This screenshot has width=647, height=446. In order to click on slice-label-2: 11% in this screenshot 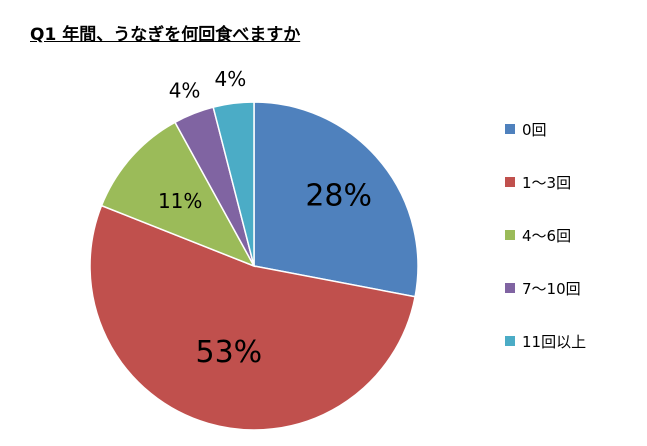, I will do `click(180, 201)`.